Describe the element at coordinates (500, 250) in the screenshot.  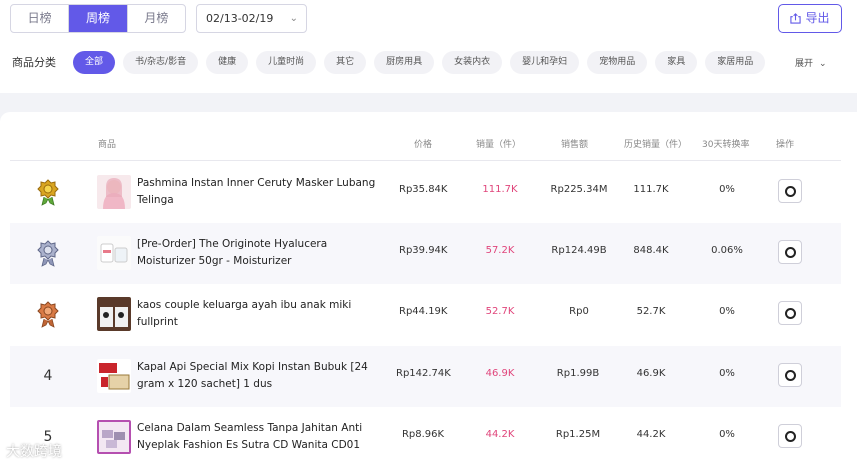
I see `sales-cell: 57.2K` at that location.